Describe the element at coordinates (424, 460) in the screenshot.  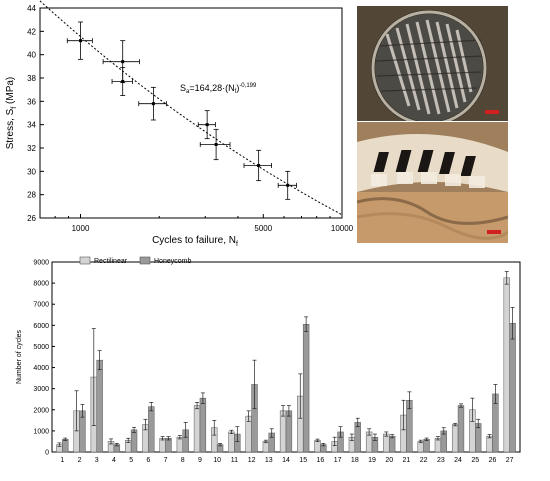
I see `bar-x-tick-label: 22` at that location.